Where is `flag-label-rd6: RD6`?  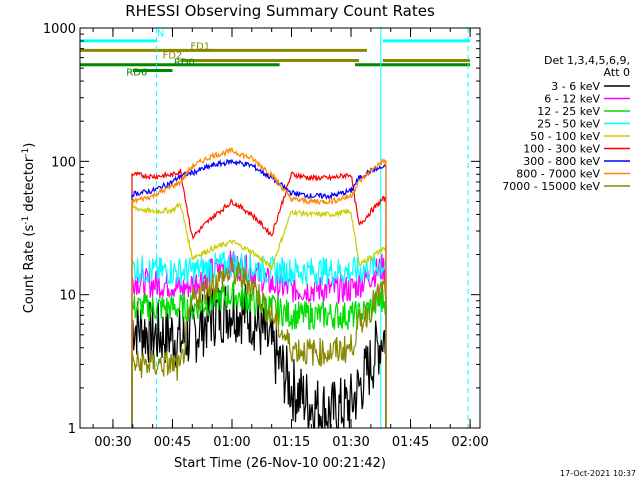 flag-label-rd6: RD6 is located at coordinates (136, 73).